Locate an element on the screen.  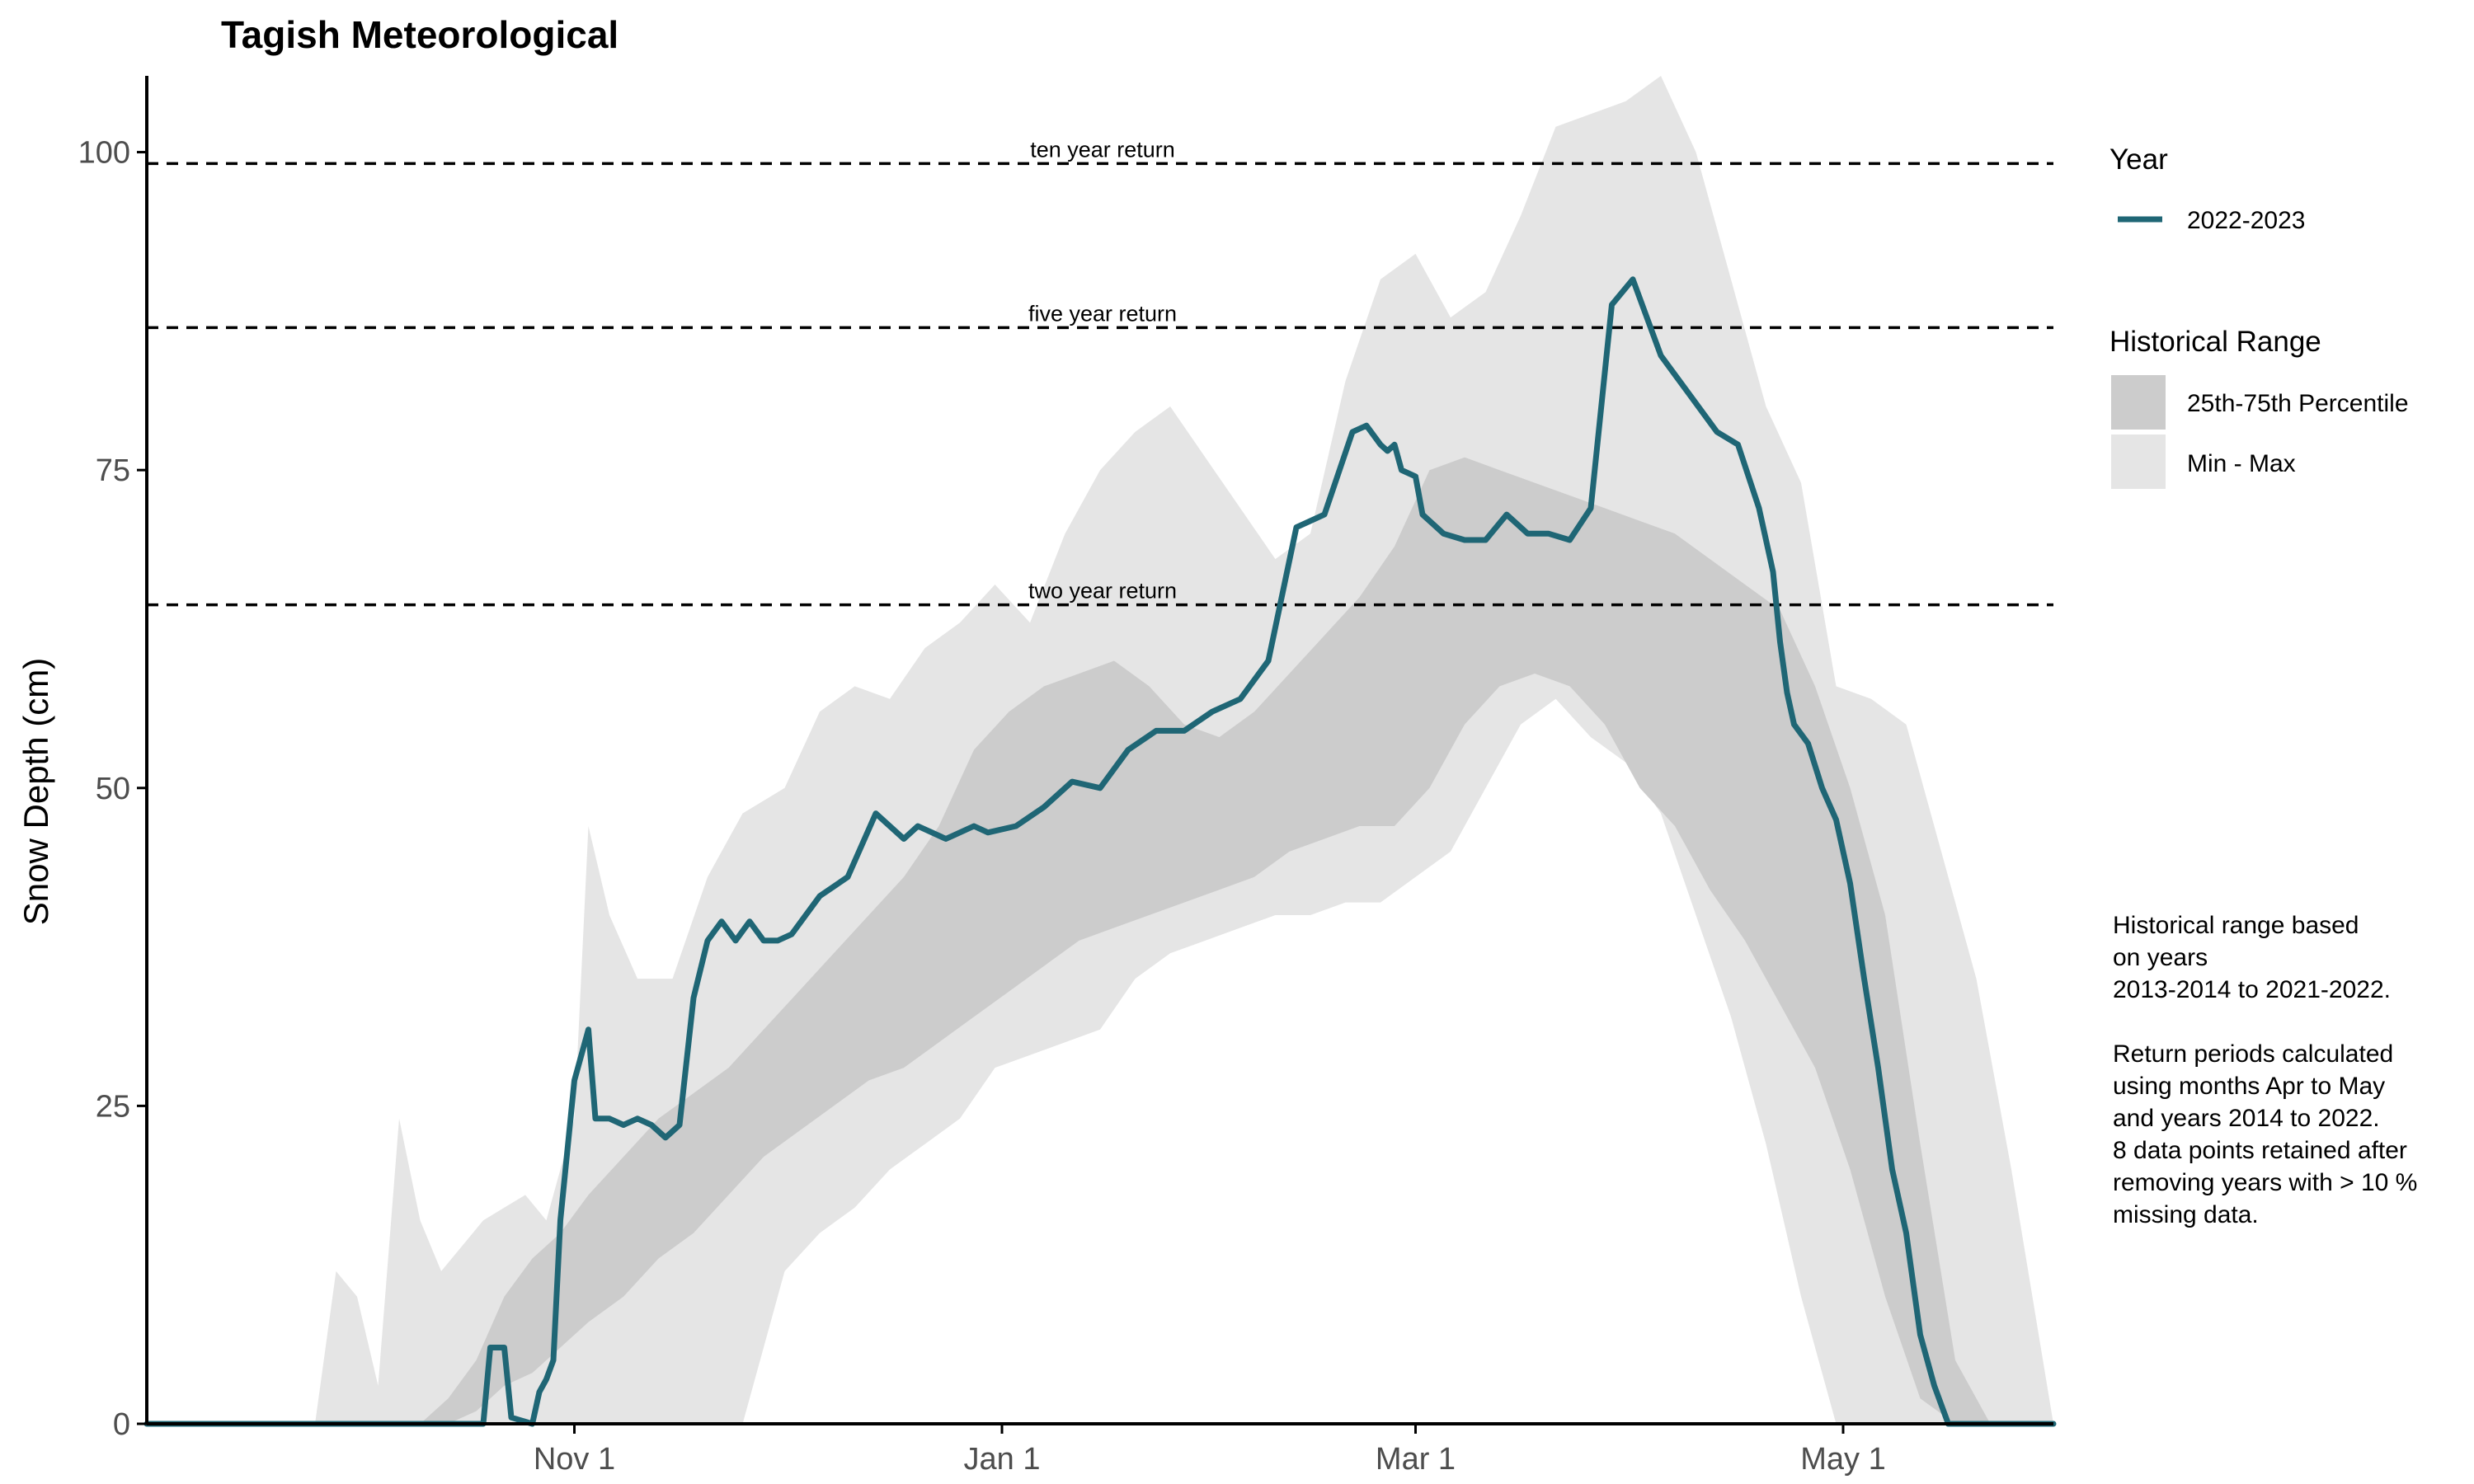
return-label-0: ten year return is located at coordinates (1102, 149).